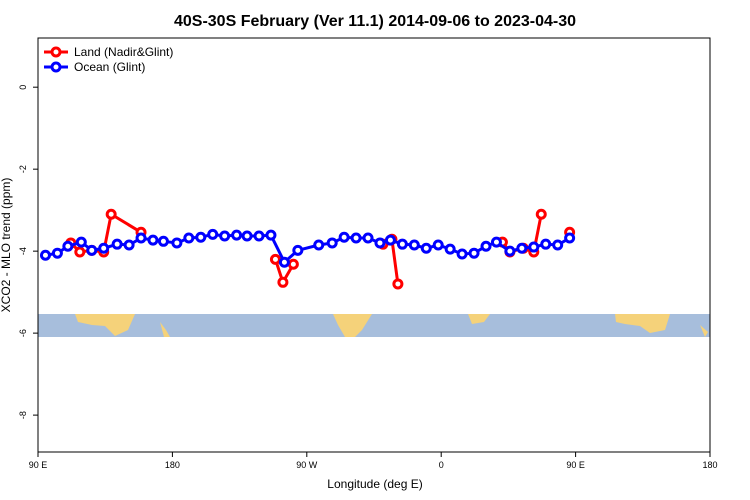 This screenshot has width=750, height=500. What do you see at coordinates (374, 325) in the screenshot?
I see `map-strip` at bounding box center [374, 325].